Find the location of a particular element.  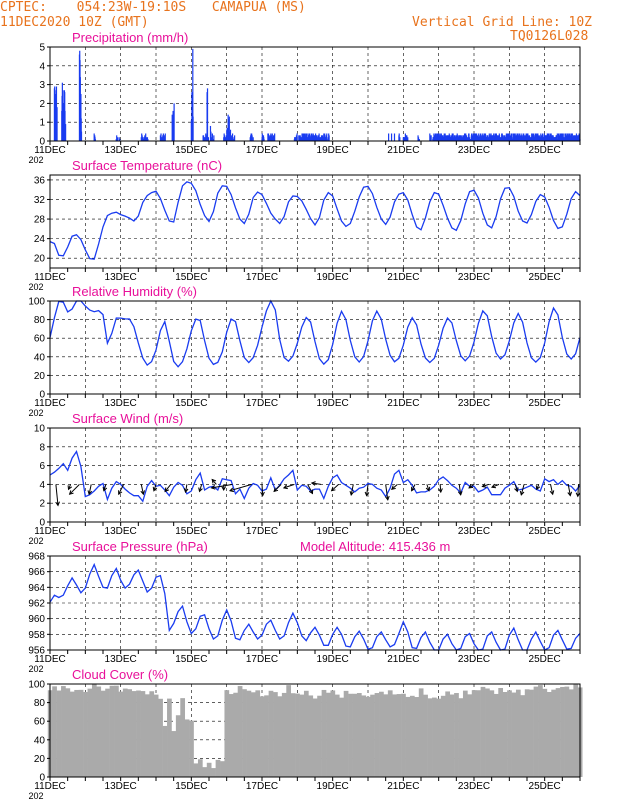

precipitation-date-label: 25DEC is located at coordinates (545, 150).